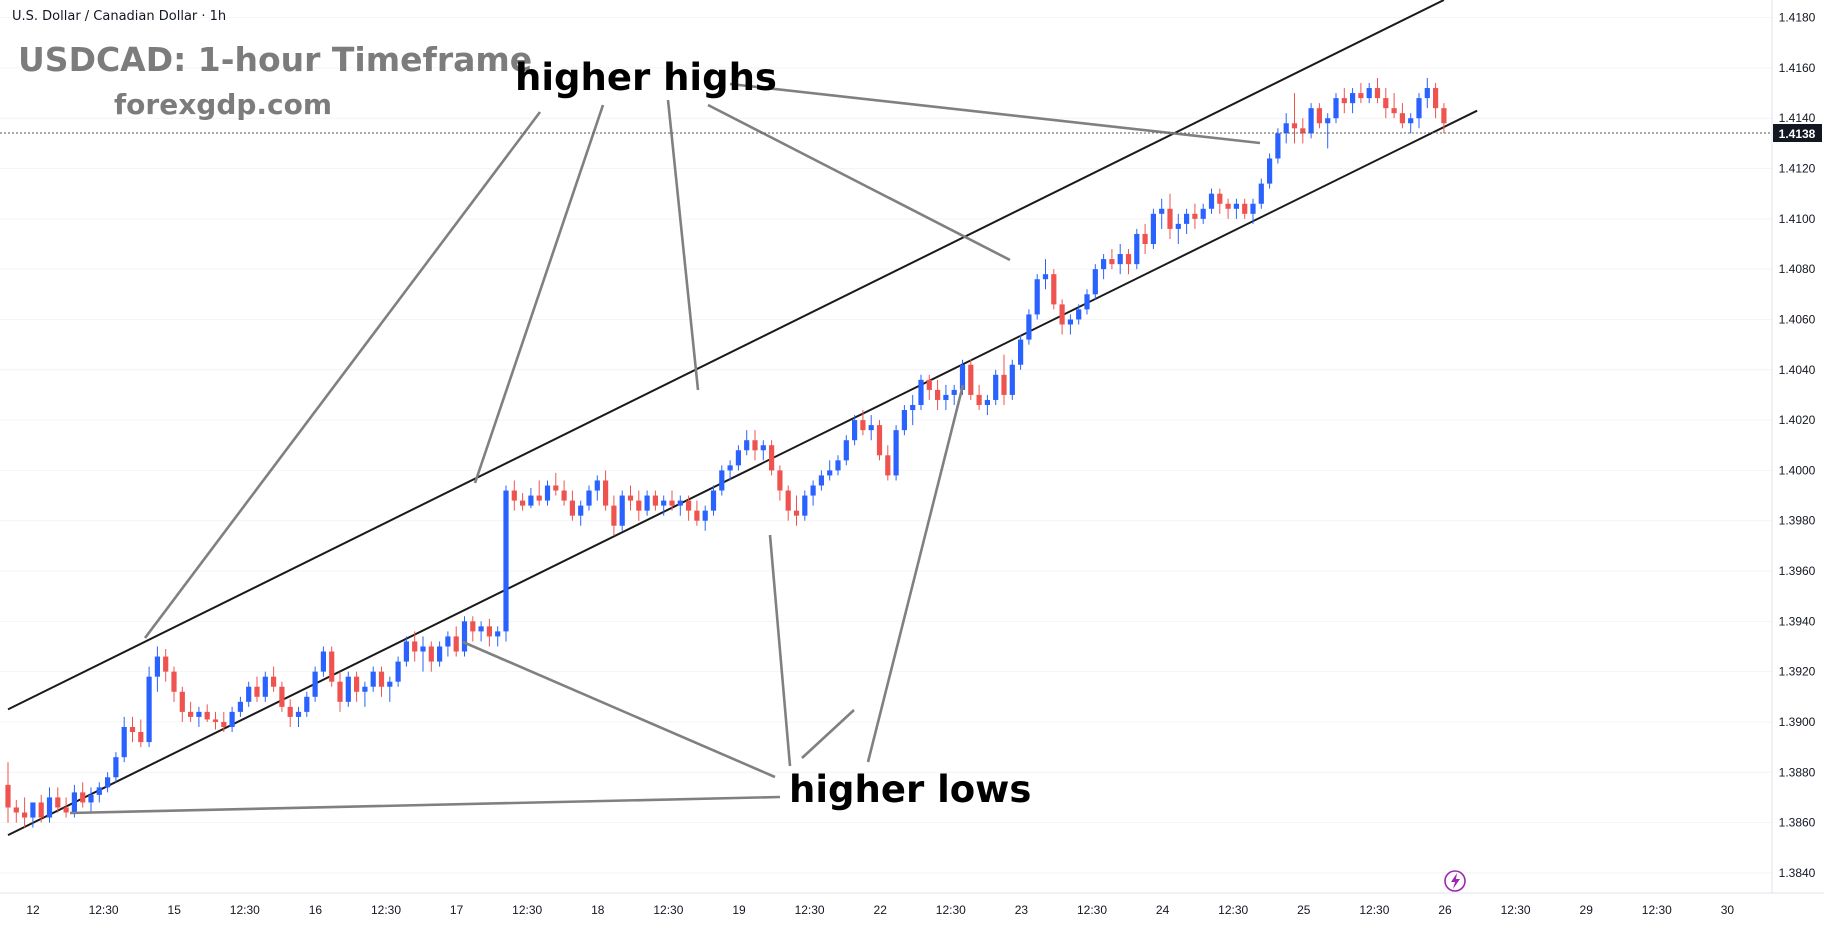  What do you see at coordinates (1797, 370) in the screenshot?
I see `price-tick-label: 1.4040` at bounding box center [1797, 370].